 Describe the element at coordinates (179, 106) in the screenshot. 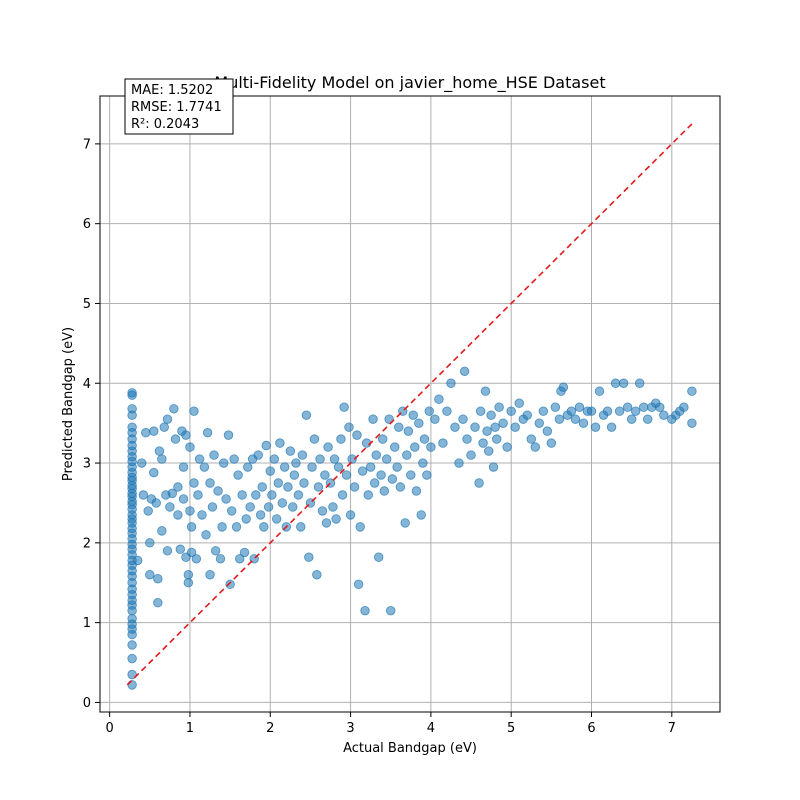

I see `stats-box-frame` at that location.